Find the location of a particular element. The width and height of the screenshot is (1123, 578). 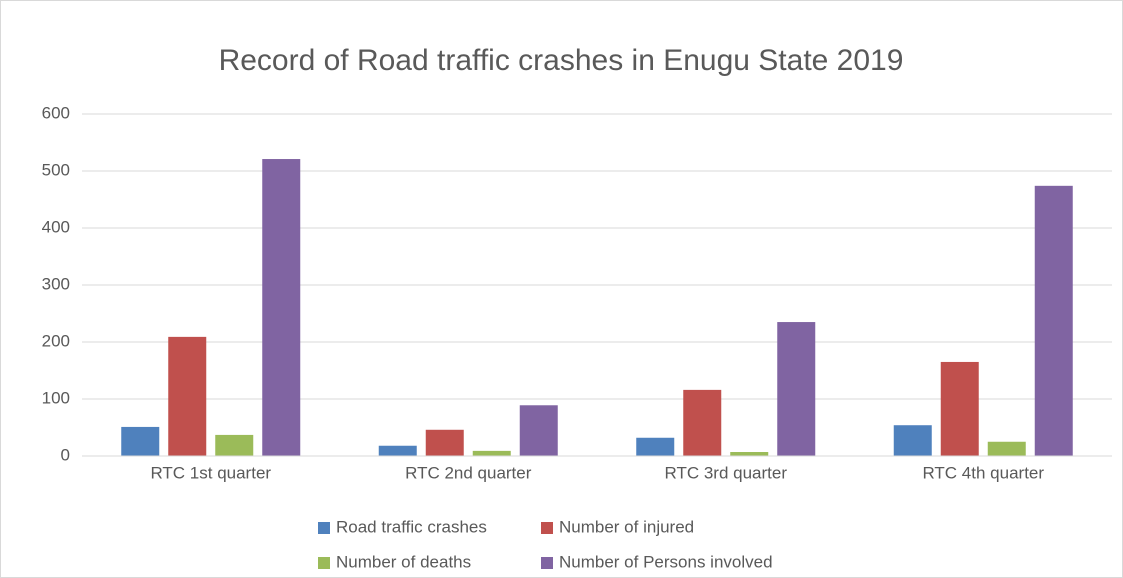

legend-label: Number of Persons involved is located at coordinates (666, 561).